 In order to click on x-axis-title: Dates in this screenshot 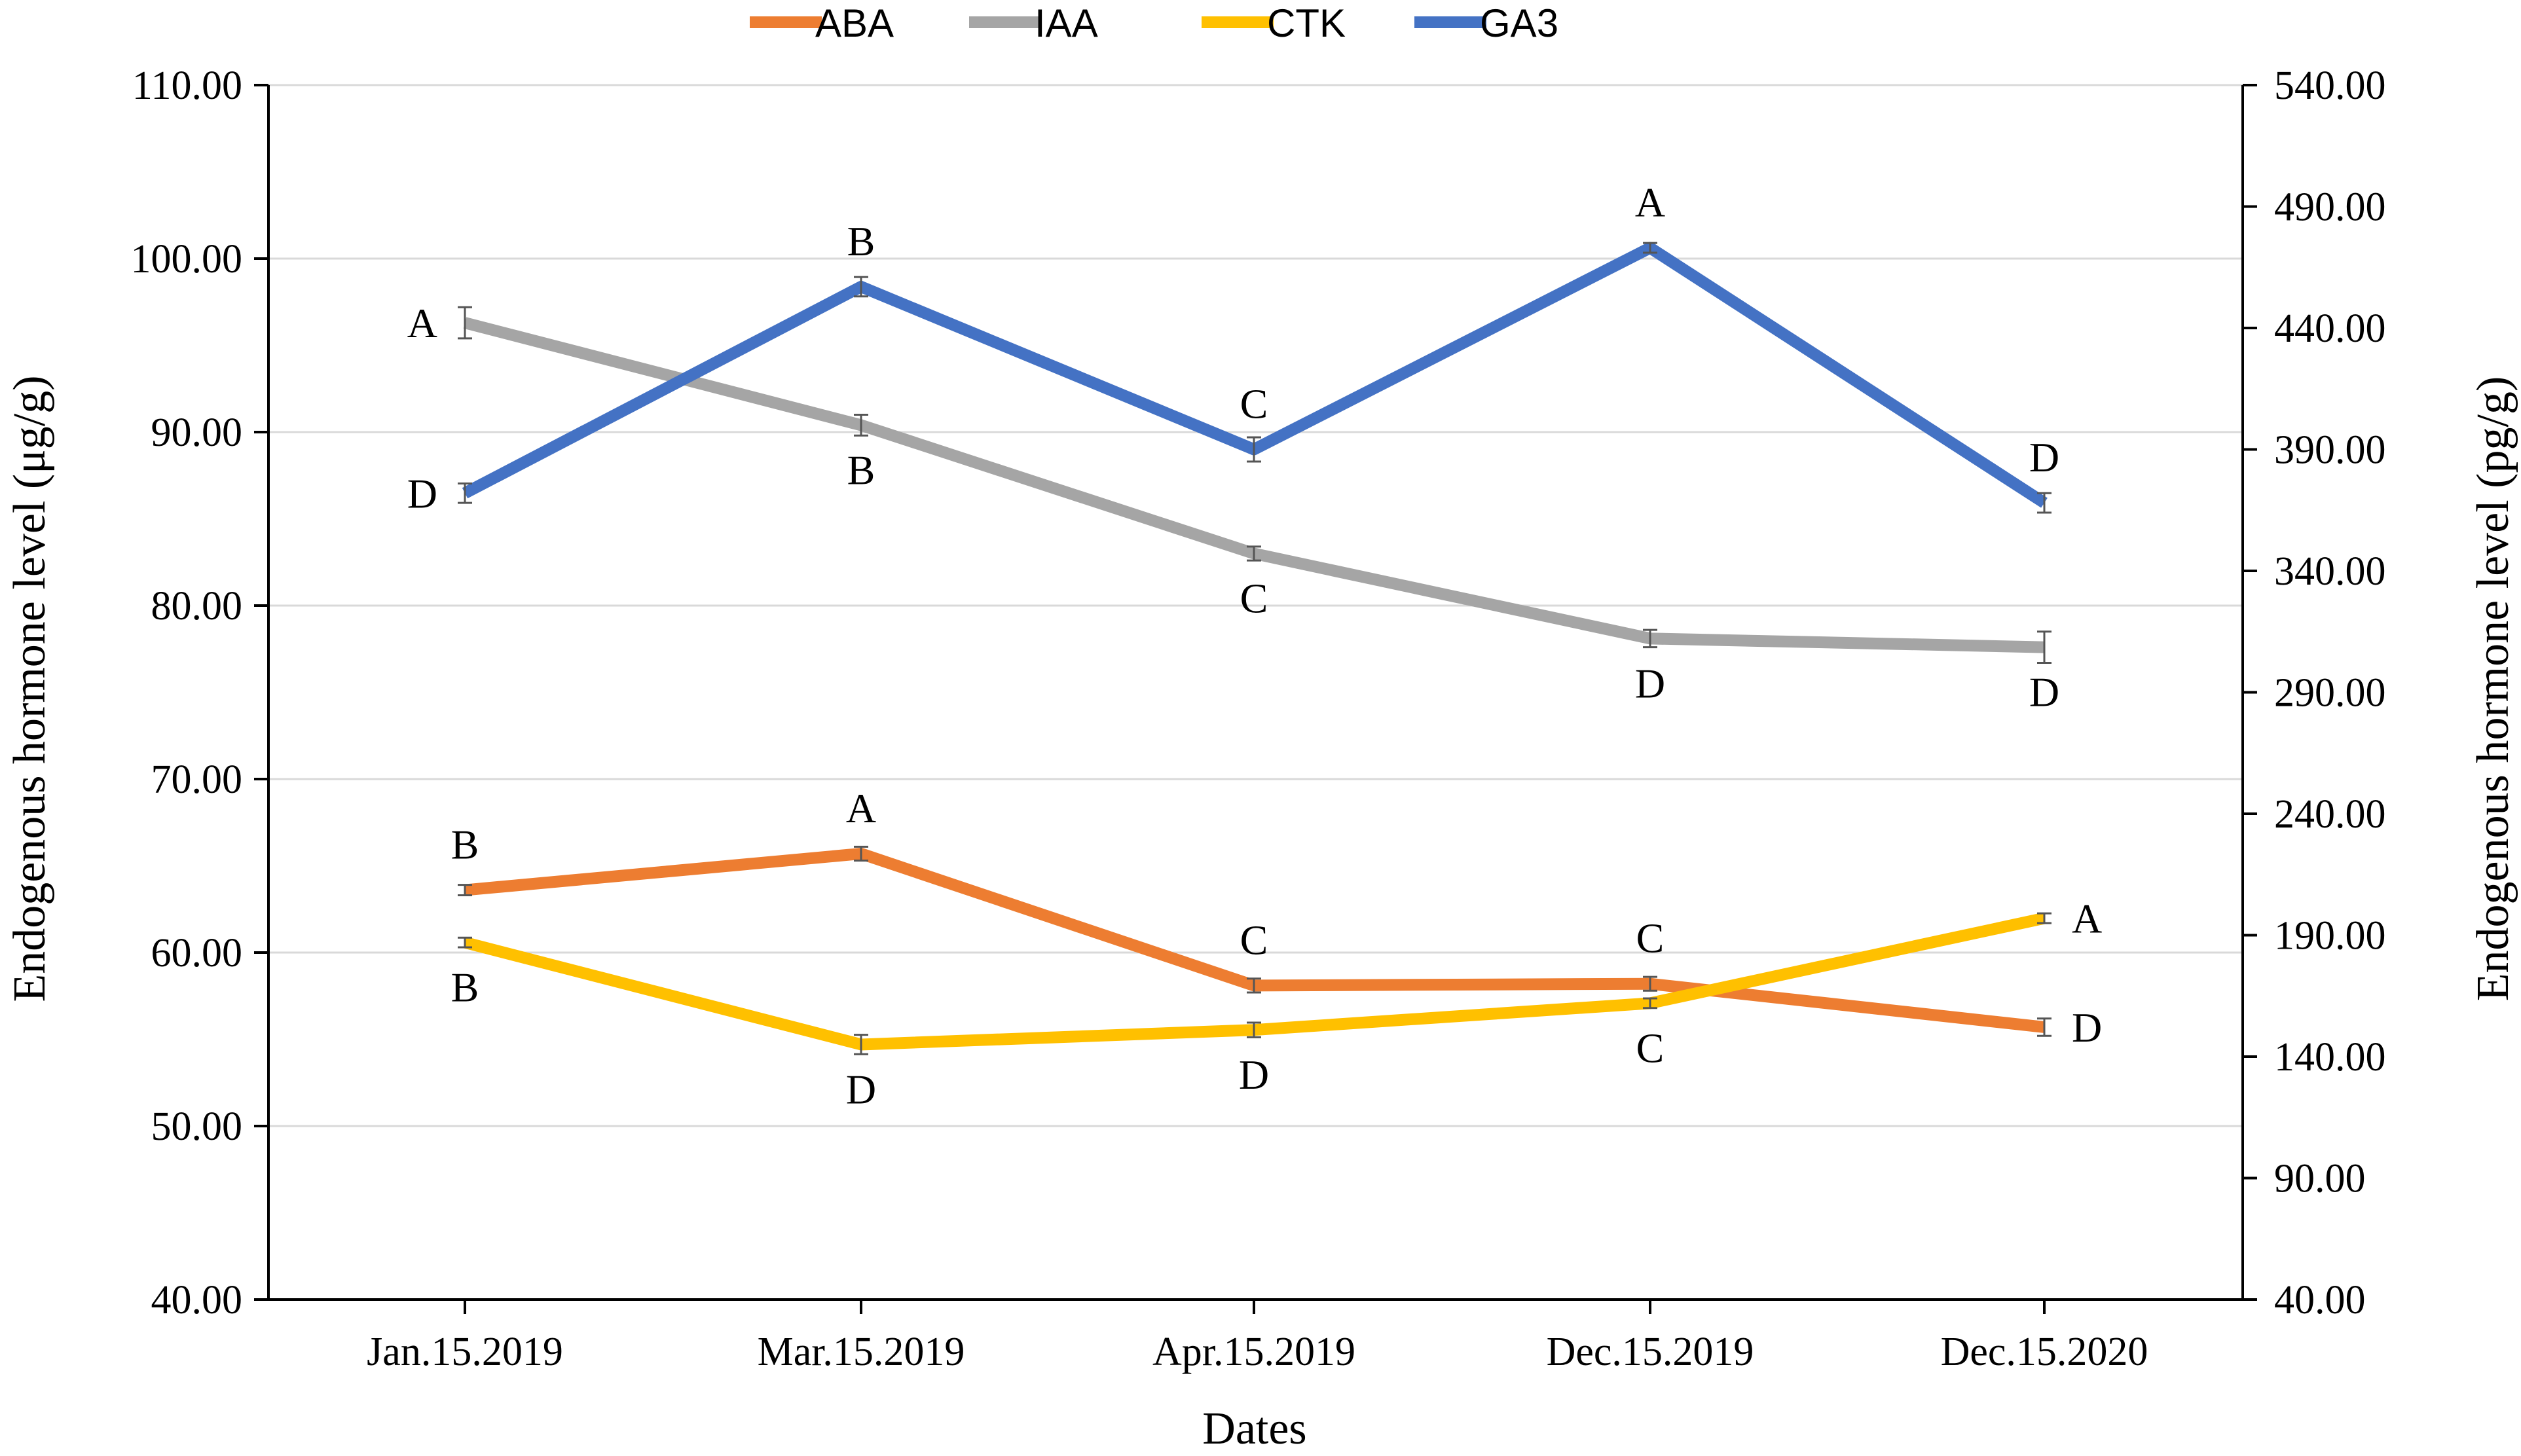, I will do `click(1254, 1429)`.